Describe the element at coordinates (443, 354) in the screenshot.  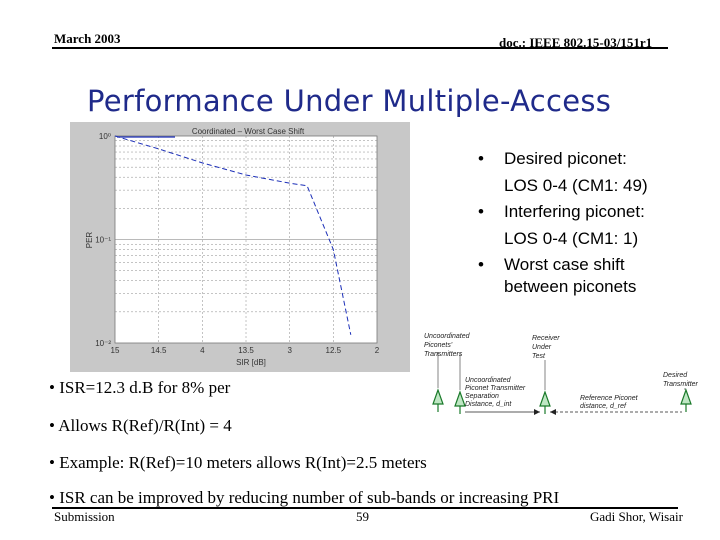
I see `uncoord-label-3: Transmitters` at that location.